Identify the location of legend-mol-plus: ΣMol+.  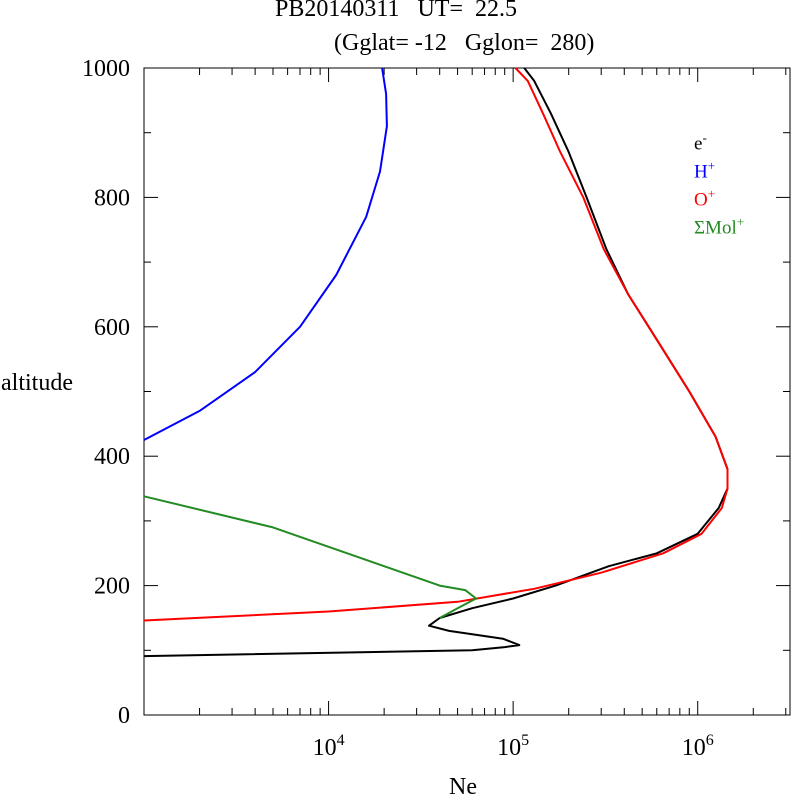
(719, 226).